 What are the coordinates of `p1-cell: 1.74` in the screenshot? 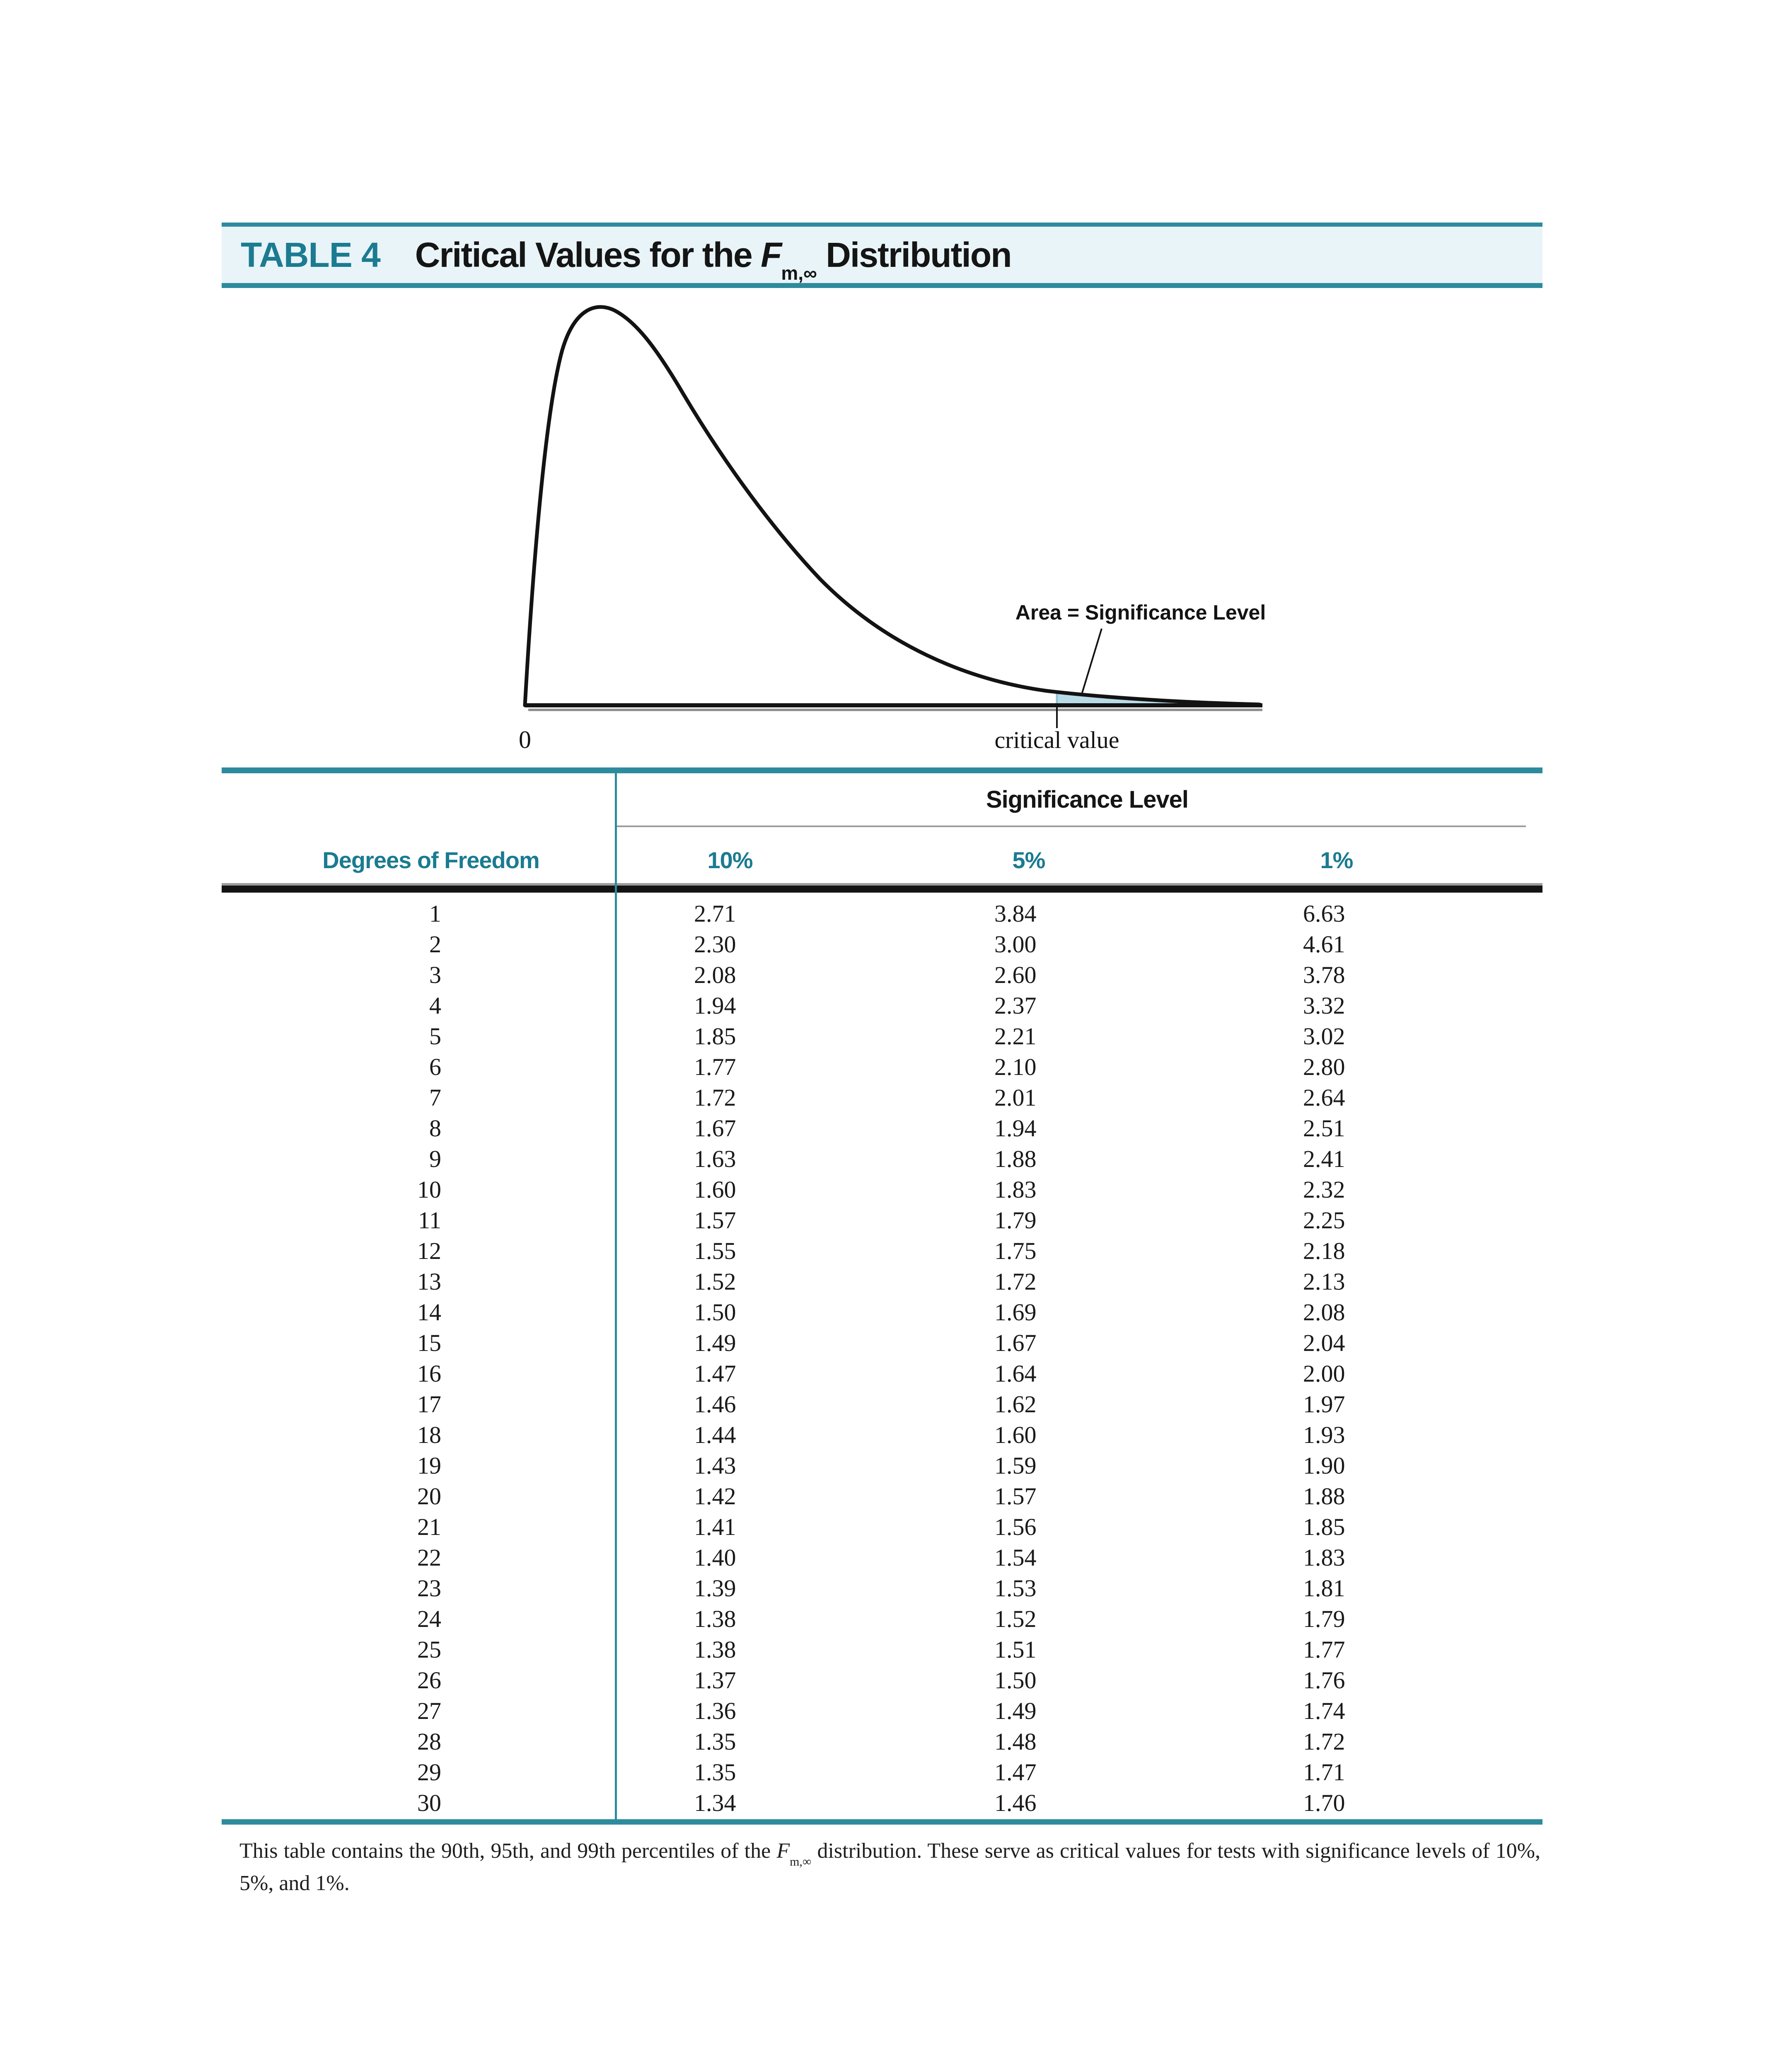 It's located at (1324, 1710).